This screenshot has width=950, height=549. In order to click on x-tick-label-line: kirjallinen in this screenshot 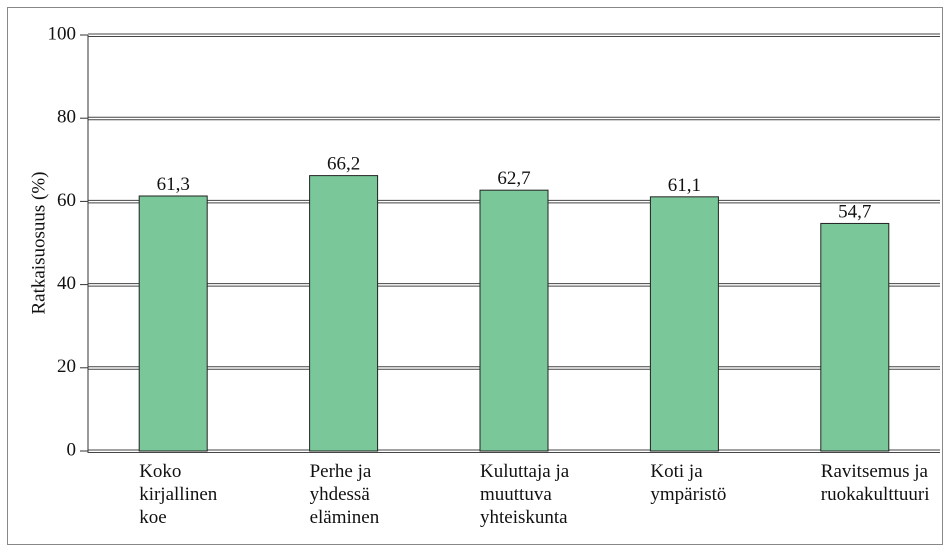, I will do `click(178, 494)`.